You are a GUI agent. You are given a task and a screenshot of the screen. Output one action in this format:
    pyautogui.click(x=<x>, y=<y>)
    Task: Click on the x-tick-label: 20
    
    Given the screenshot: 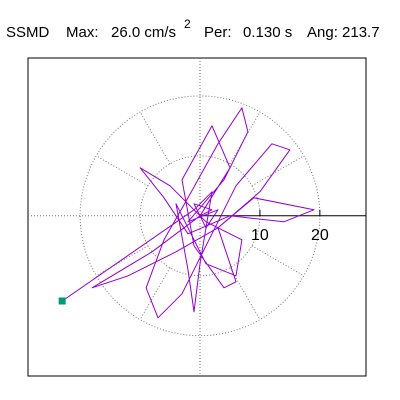 What is the action you would take?
    pyautogui.click(x=320, y=235)
    